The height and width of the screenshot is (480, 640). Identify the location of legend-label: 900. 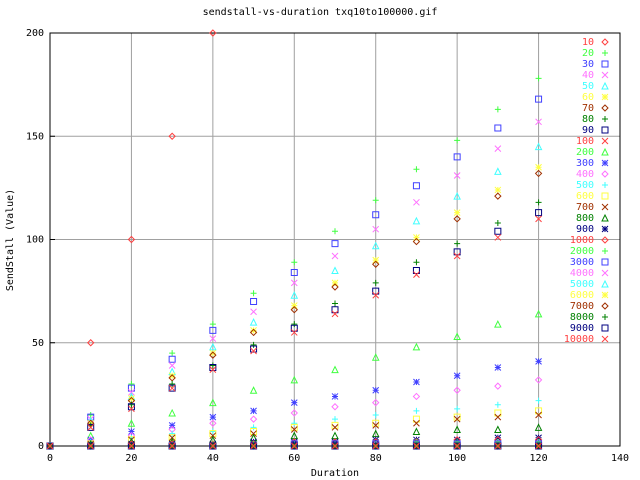
(585, 229).